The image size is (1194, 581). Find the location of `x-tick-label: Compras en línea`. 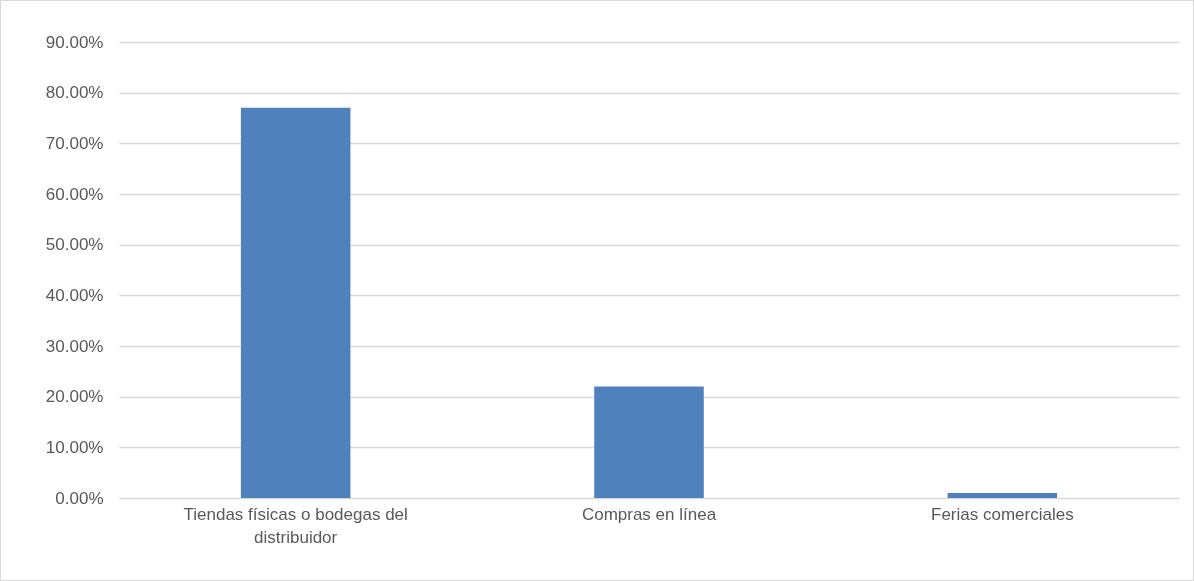

x-tick-label: Compras en línea is located at coordinates (649, 514).